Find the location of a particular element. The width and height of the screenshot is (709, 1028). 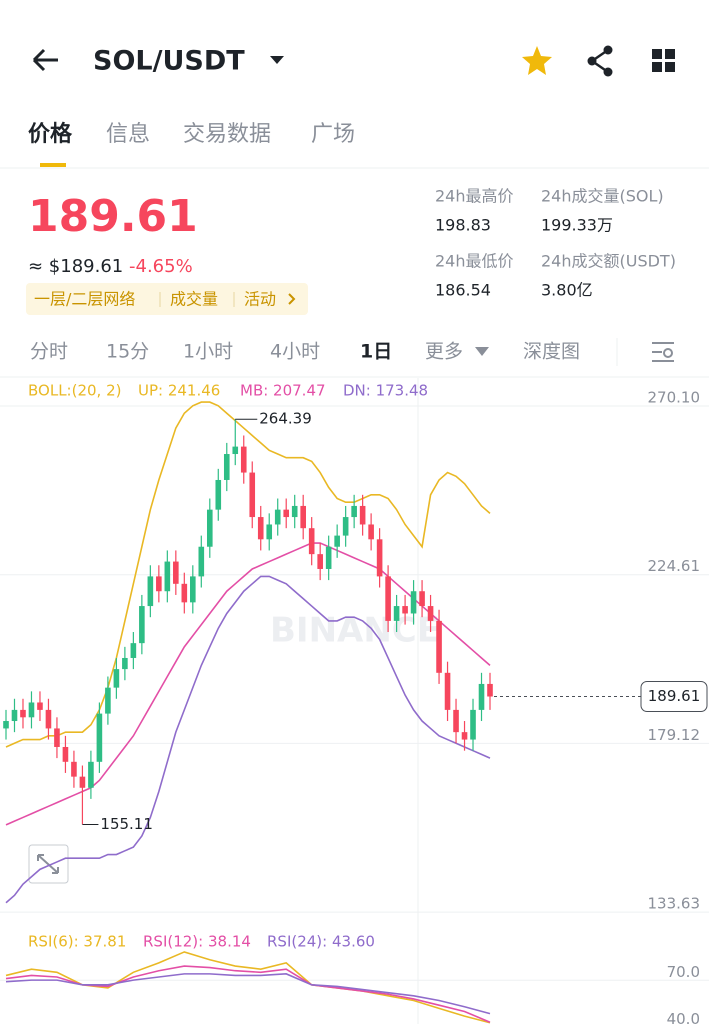

y-tick-label: 133.63 is located at coordinates (674, 904).